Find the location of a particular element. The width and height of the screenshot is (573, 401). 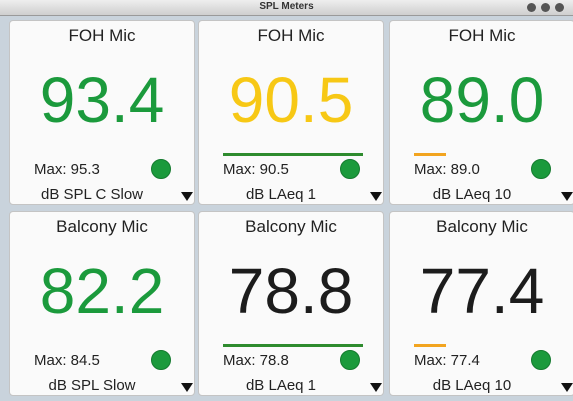

meter-panel: FOH Mic 93.4 Max: 95.3 dB SPL C Slow is located at coordinates (102, 112).